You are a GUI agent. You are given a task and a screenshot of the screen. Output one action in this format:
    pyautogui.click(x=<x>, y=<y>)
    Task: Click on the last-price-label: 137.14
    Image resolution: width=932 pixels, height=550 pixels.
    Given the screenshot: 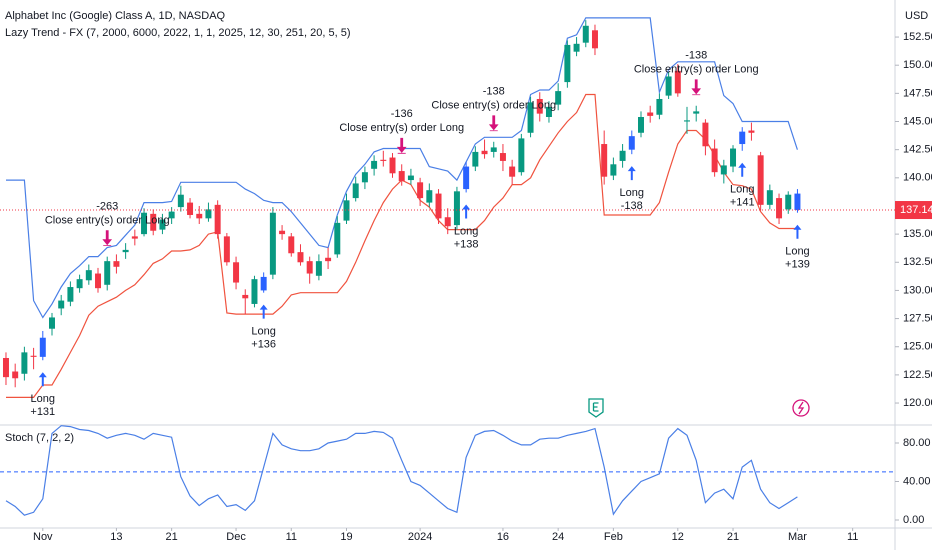 What is the action you would take?
    pyautogui.click(x=916, y=210)
    